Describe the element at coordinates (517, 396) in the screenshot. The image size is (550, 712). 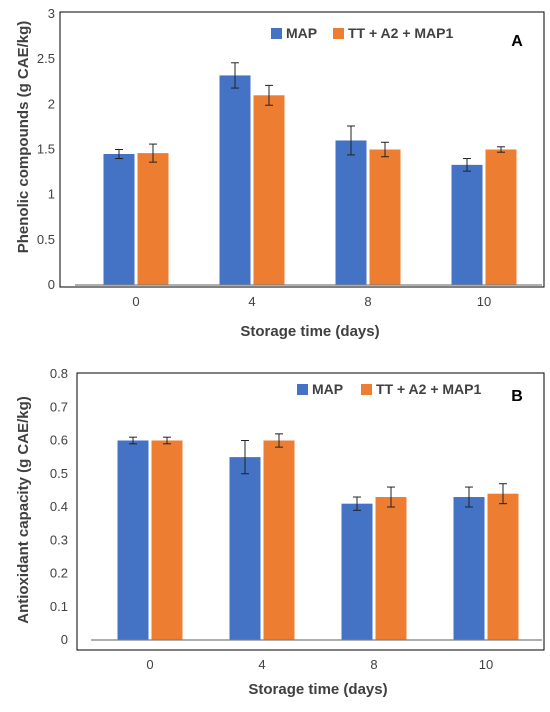
I see `panel-label: B` at that location.